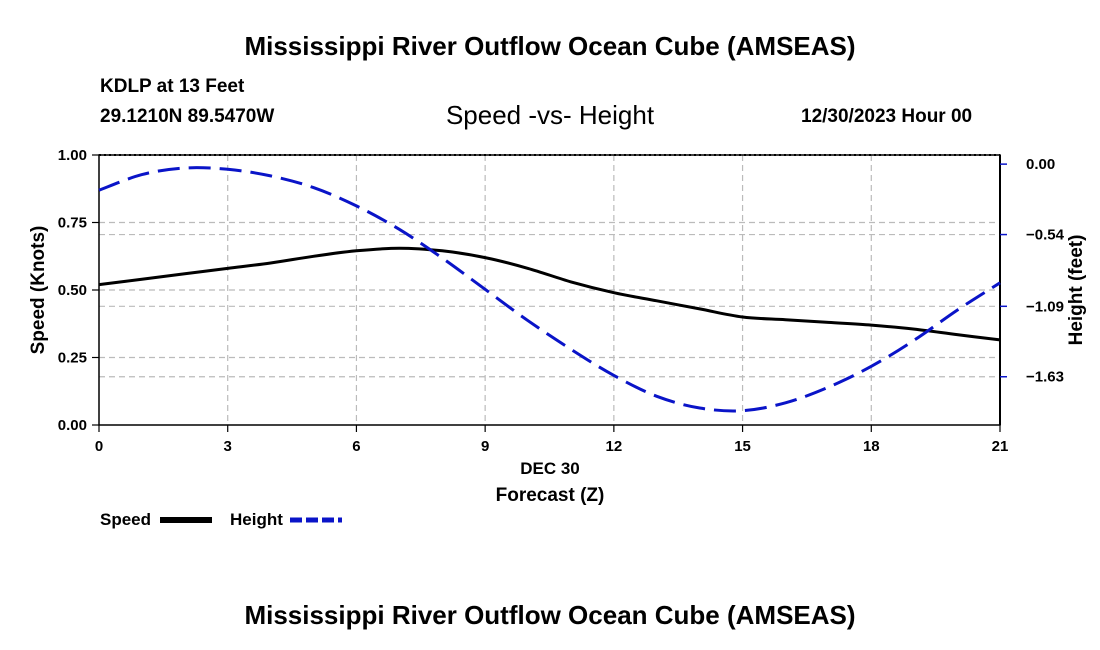 The image size is (1100, 650). I want to click on y2-tick-label: −1.63, so click(1045, 377).